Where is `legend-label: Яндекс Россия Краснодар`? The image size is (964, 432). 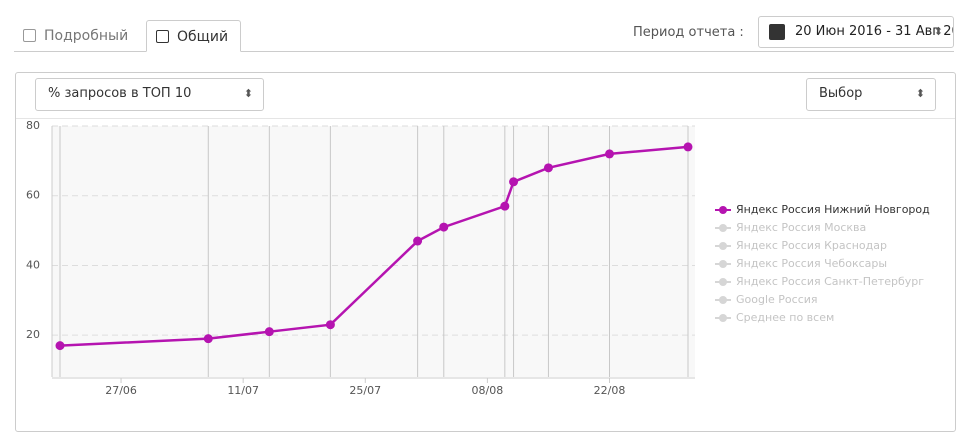 legend-label: Яндекс Россия Краснодар is located at coordinates (811, 245).